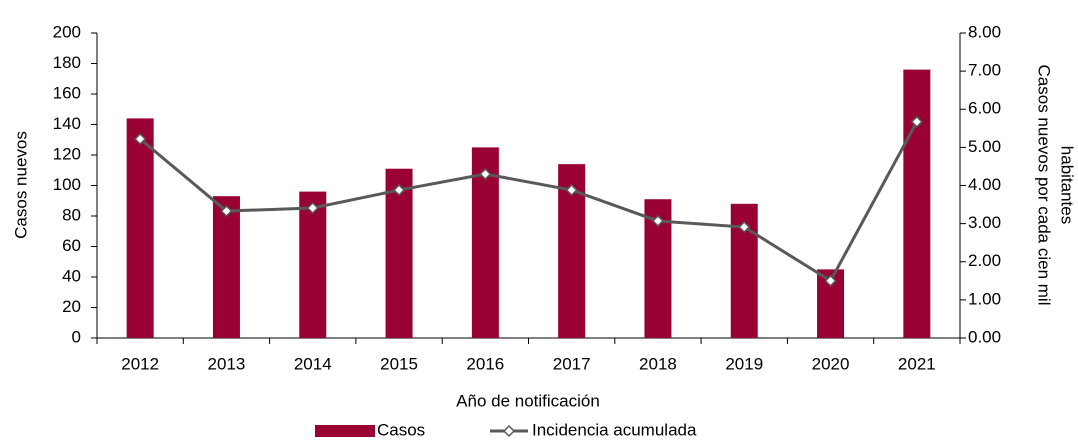 The width and height of the screenshot is (1078, 441). What do you see at coordinates (401, 429) in the screenshot?
I see `legend-label: Casos` at bounding box center [401, 429].